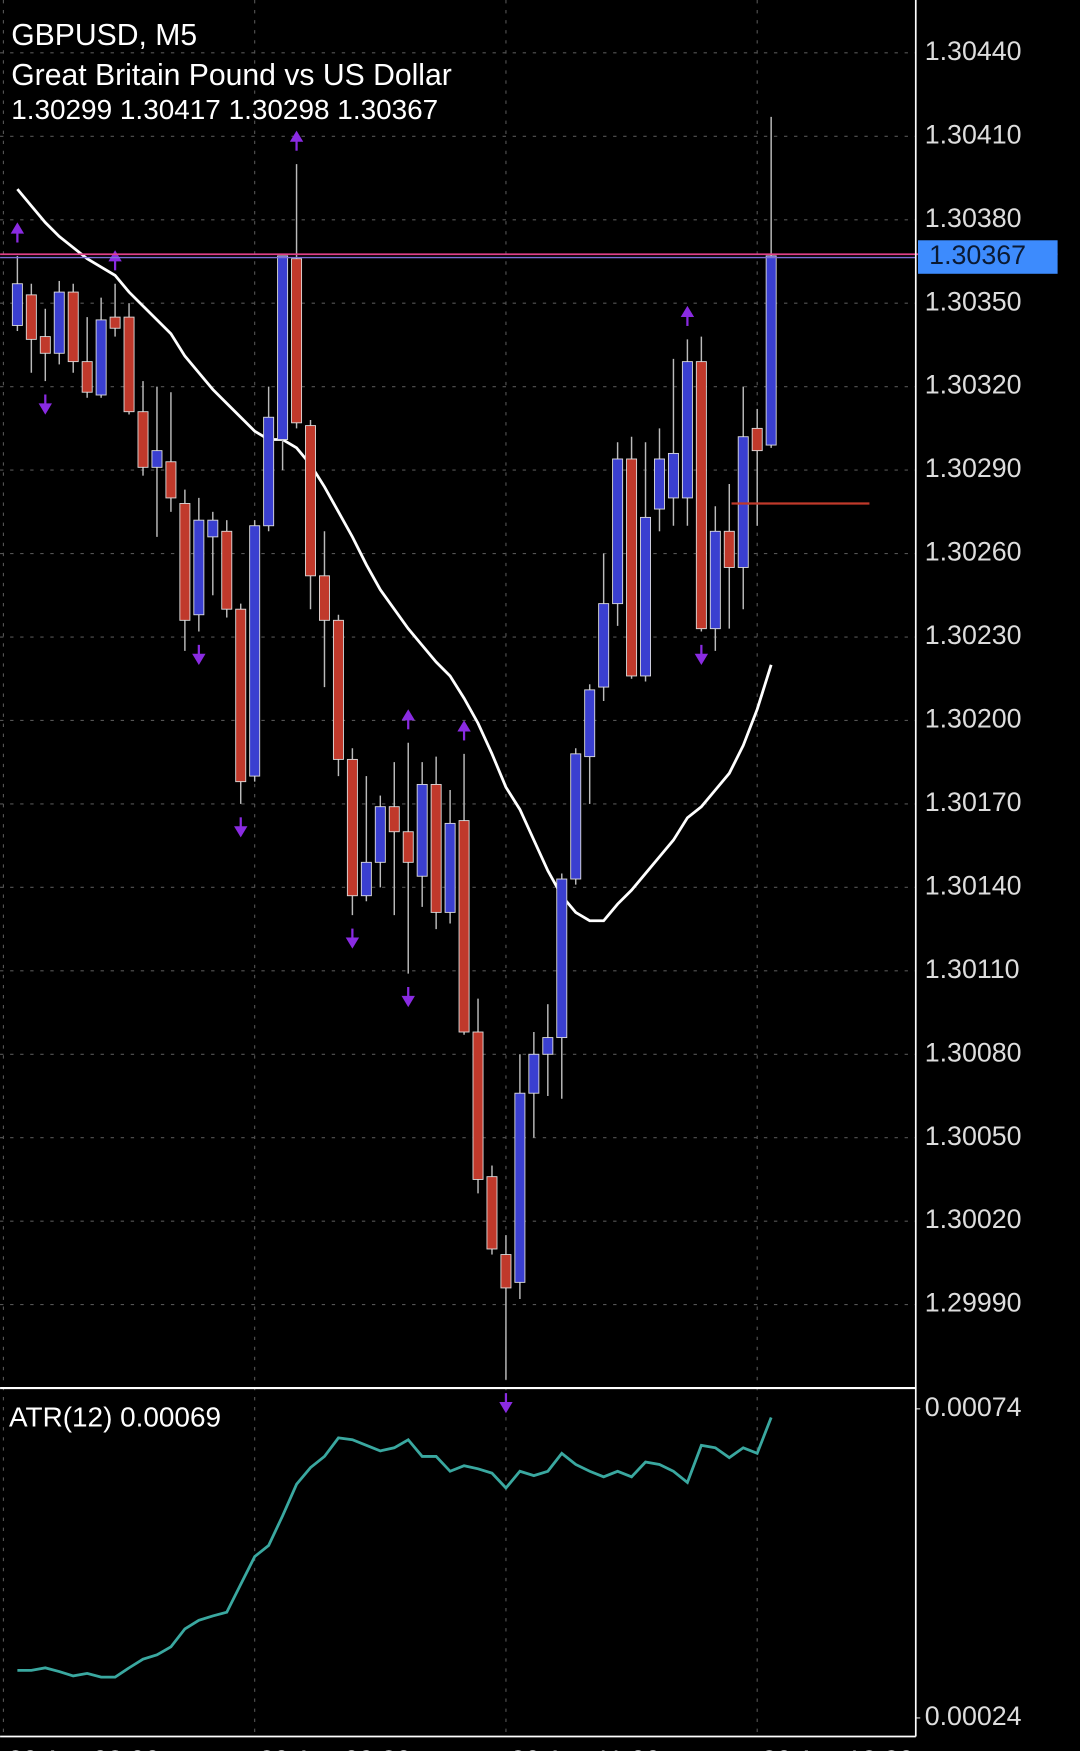 The width and height of the screenshot is (1080, 1751). What do you see at coordinates (973, 1219) in the screenshot?
I see `y-tick-label: 1.30020` at bounding box center [973, 1219].